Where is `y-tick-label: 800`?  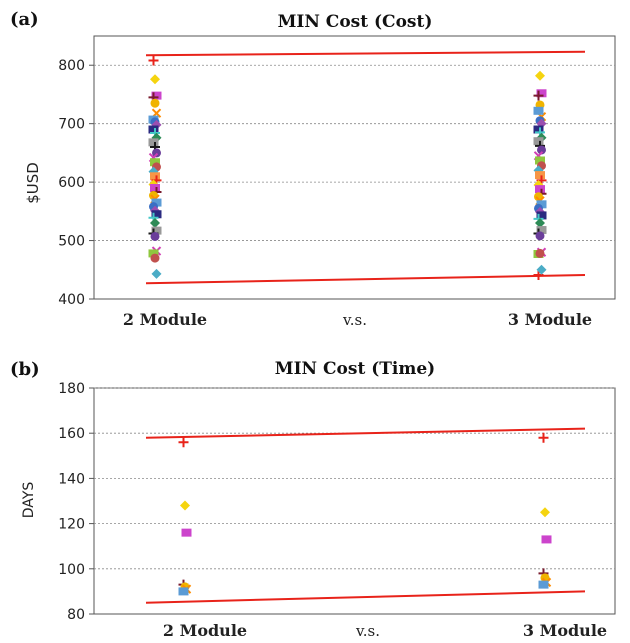
y-tick-label: 800 is located at coordinates (71, 66).